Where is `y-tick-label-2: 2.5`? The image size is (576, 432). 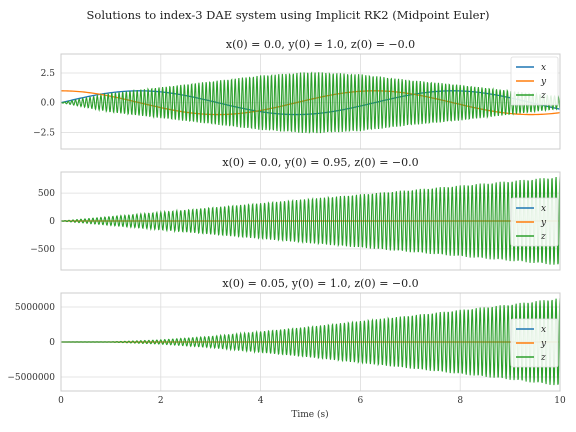 y-tick-label-2: 2.5 is located at coordinates (48, 74).